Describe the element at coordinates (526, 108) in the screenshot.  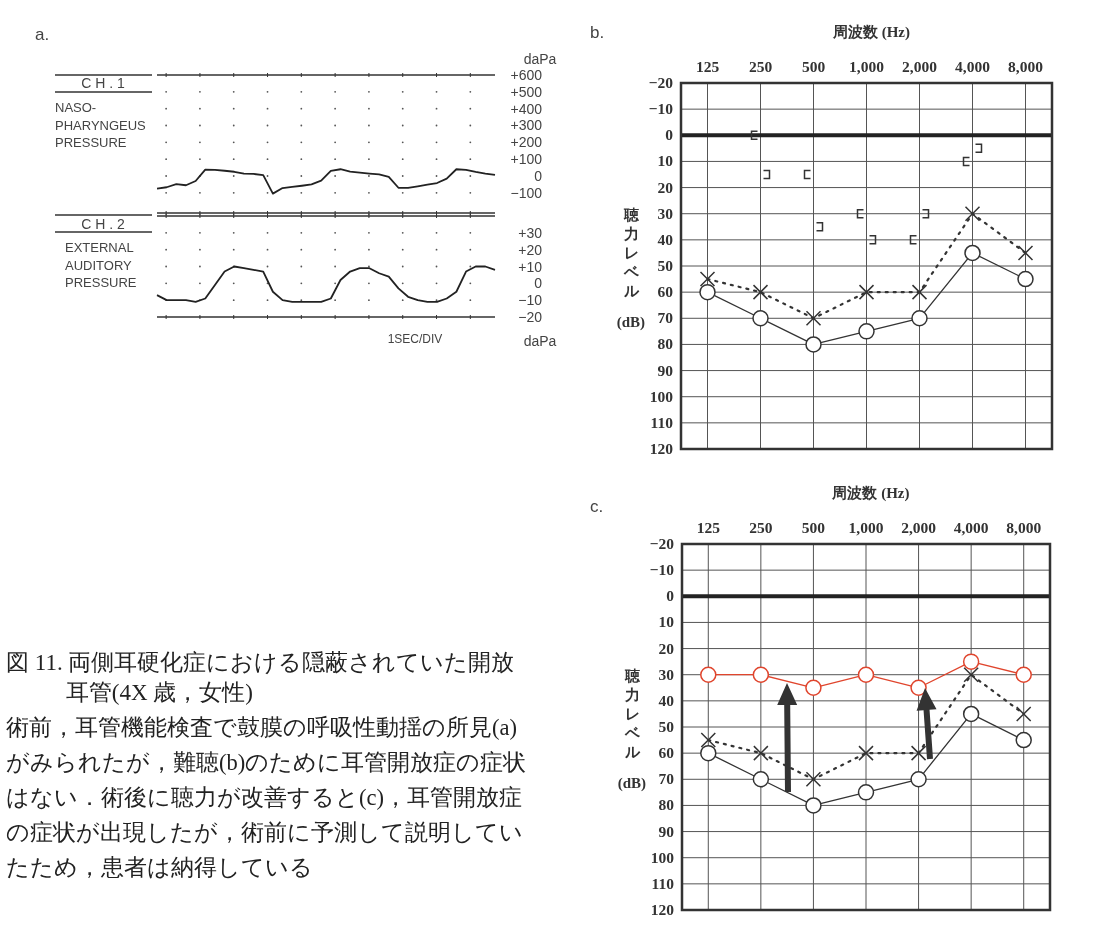
I see `y-tick-label: +400` at that location.